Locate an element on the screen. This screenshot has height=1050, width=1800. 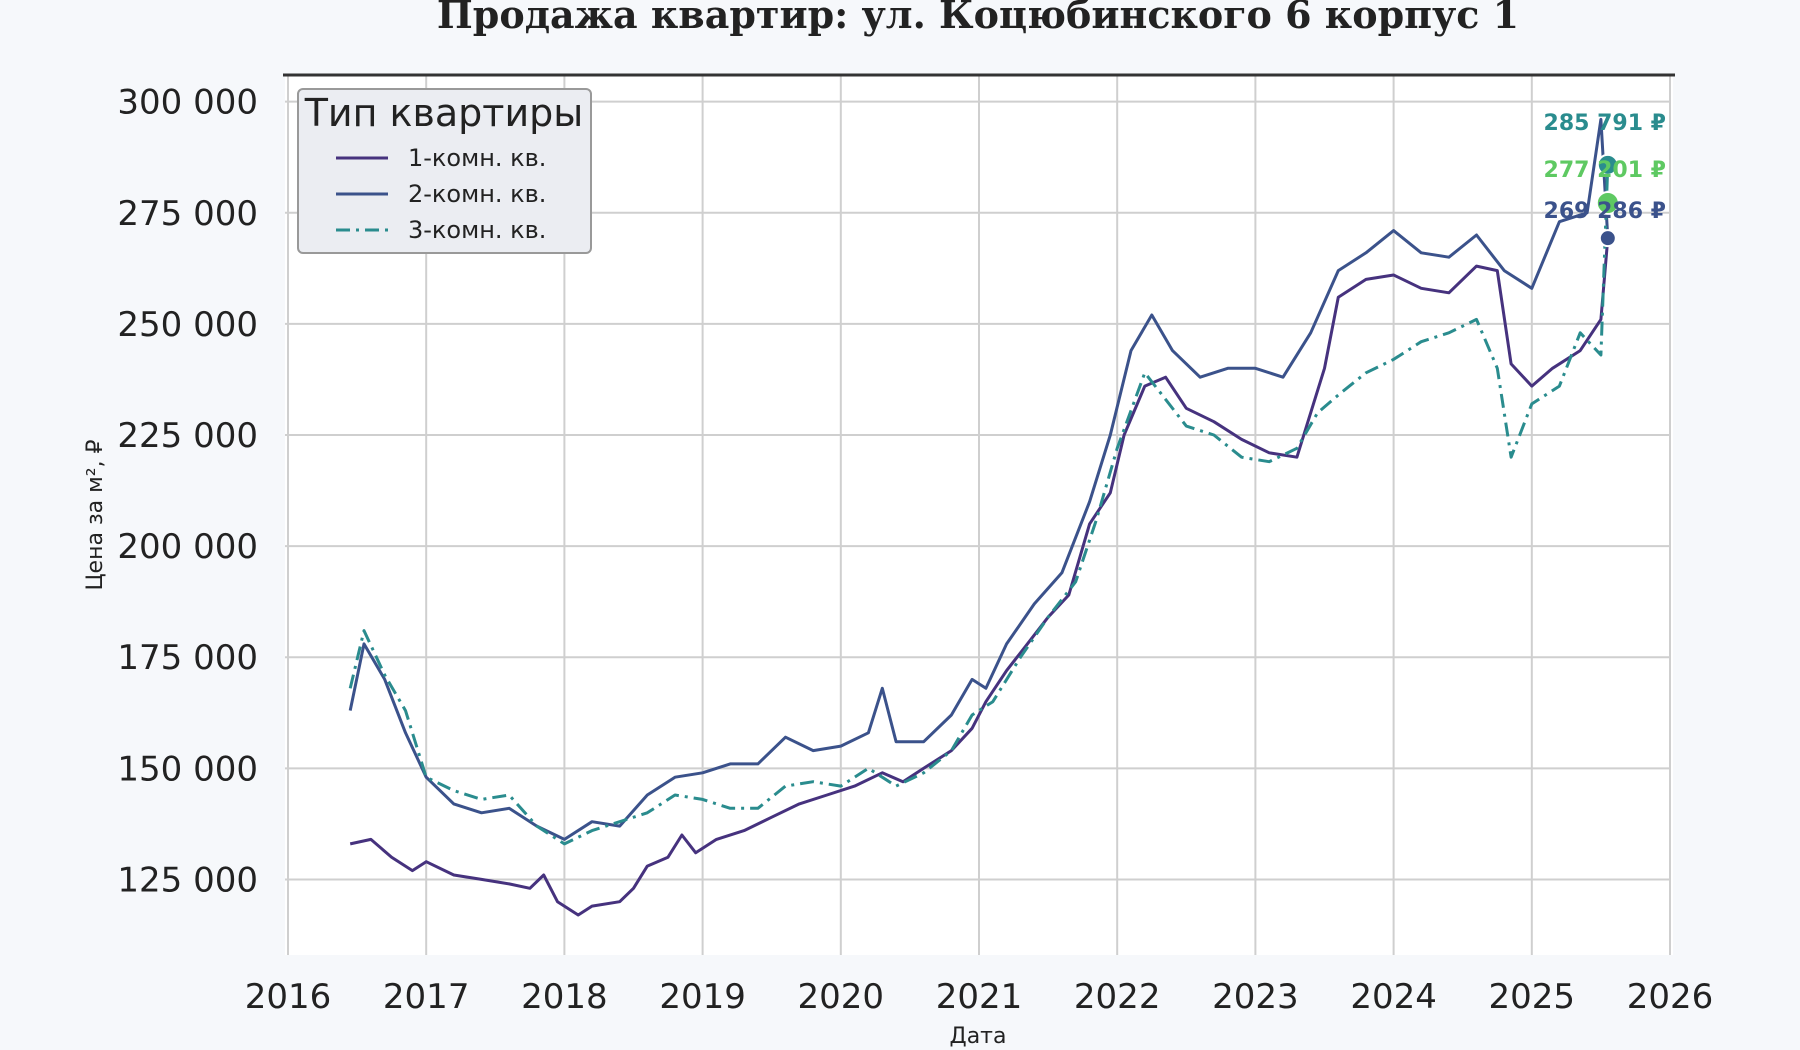
y-tick-label: 175 000 is located at coordinates (187, 658).